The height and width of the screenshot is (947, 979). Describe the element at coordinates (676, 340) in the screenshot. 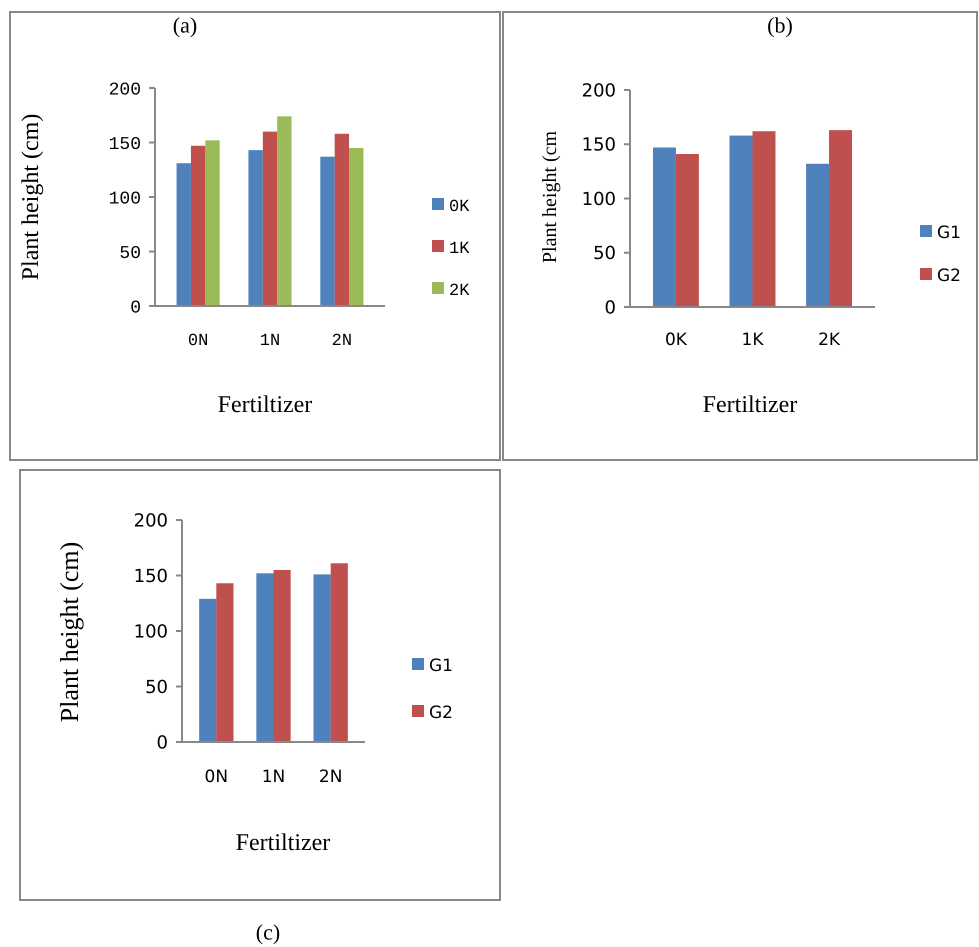

I see `x-tick-label: 0K` at that location.